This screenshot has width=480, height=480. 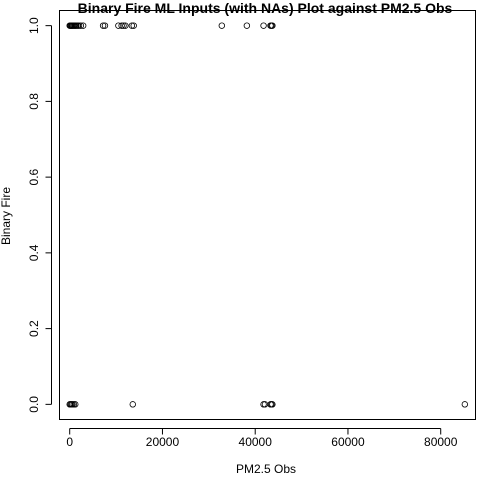 I want to click on x-tick-label: 20000, so click(x=163, y=442).